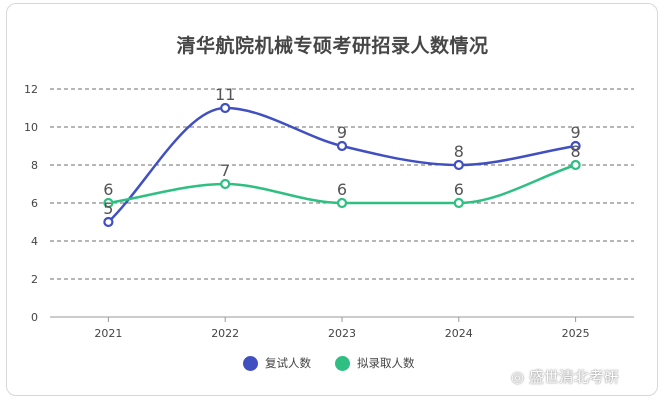  Describe the element at coordinates (108, 333) in the screenshot. I see `x-tick-label-2021: 2021` at that location.